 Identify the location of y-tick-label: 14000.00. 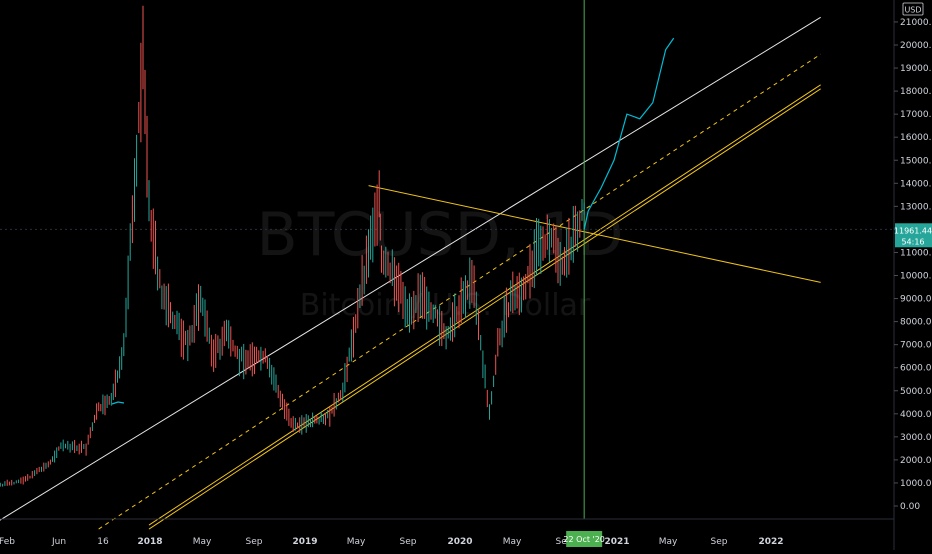
(916, 184).